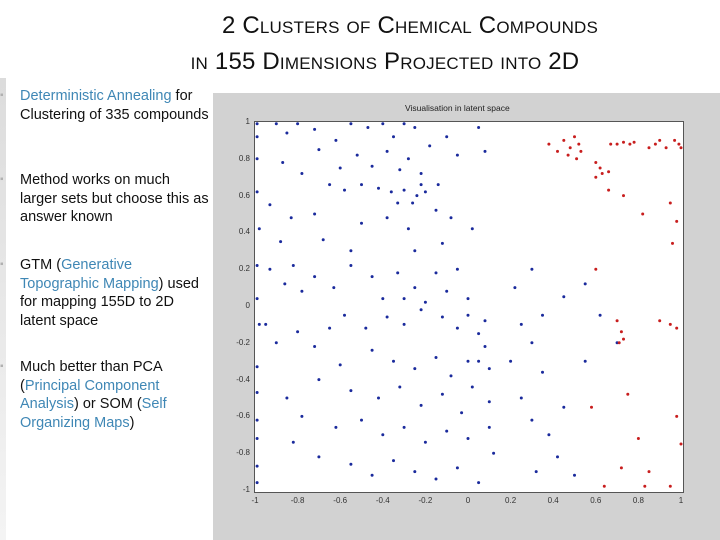 Image resolution: width=720 pixels, height=540 pixels. What do you see at coordinates (243, 416) in the screenshot?
I see `y-tick-label: -0.6` at bounding box center [243, 416].